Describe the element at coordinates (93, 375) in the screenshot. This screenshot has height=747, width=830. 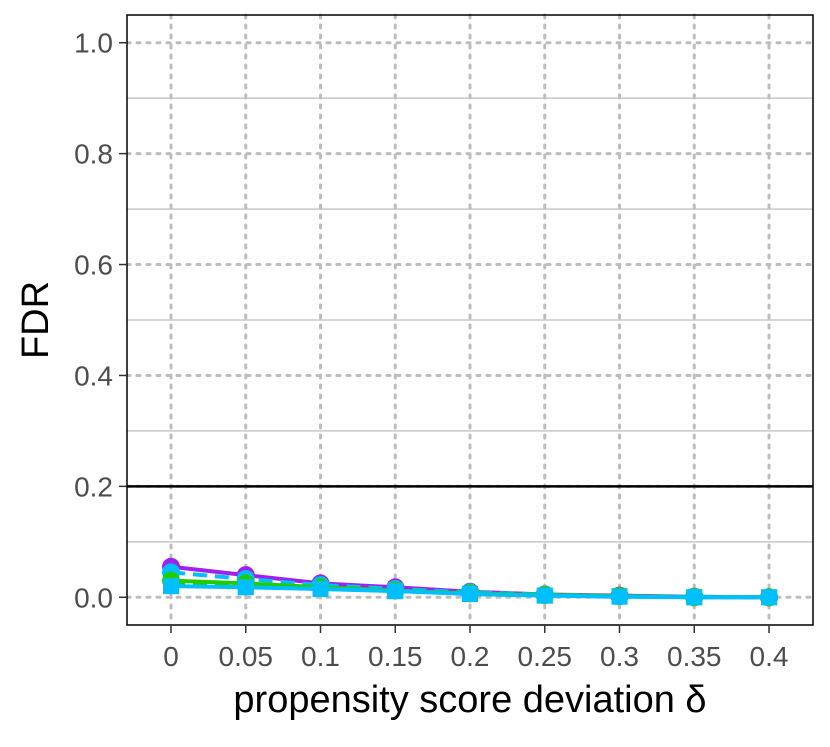
I see `y-tick-label: 0.4` at that location.